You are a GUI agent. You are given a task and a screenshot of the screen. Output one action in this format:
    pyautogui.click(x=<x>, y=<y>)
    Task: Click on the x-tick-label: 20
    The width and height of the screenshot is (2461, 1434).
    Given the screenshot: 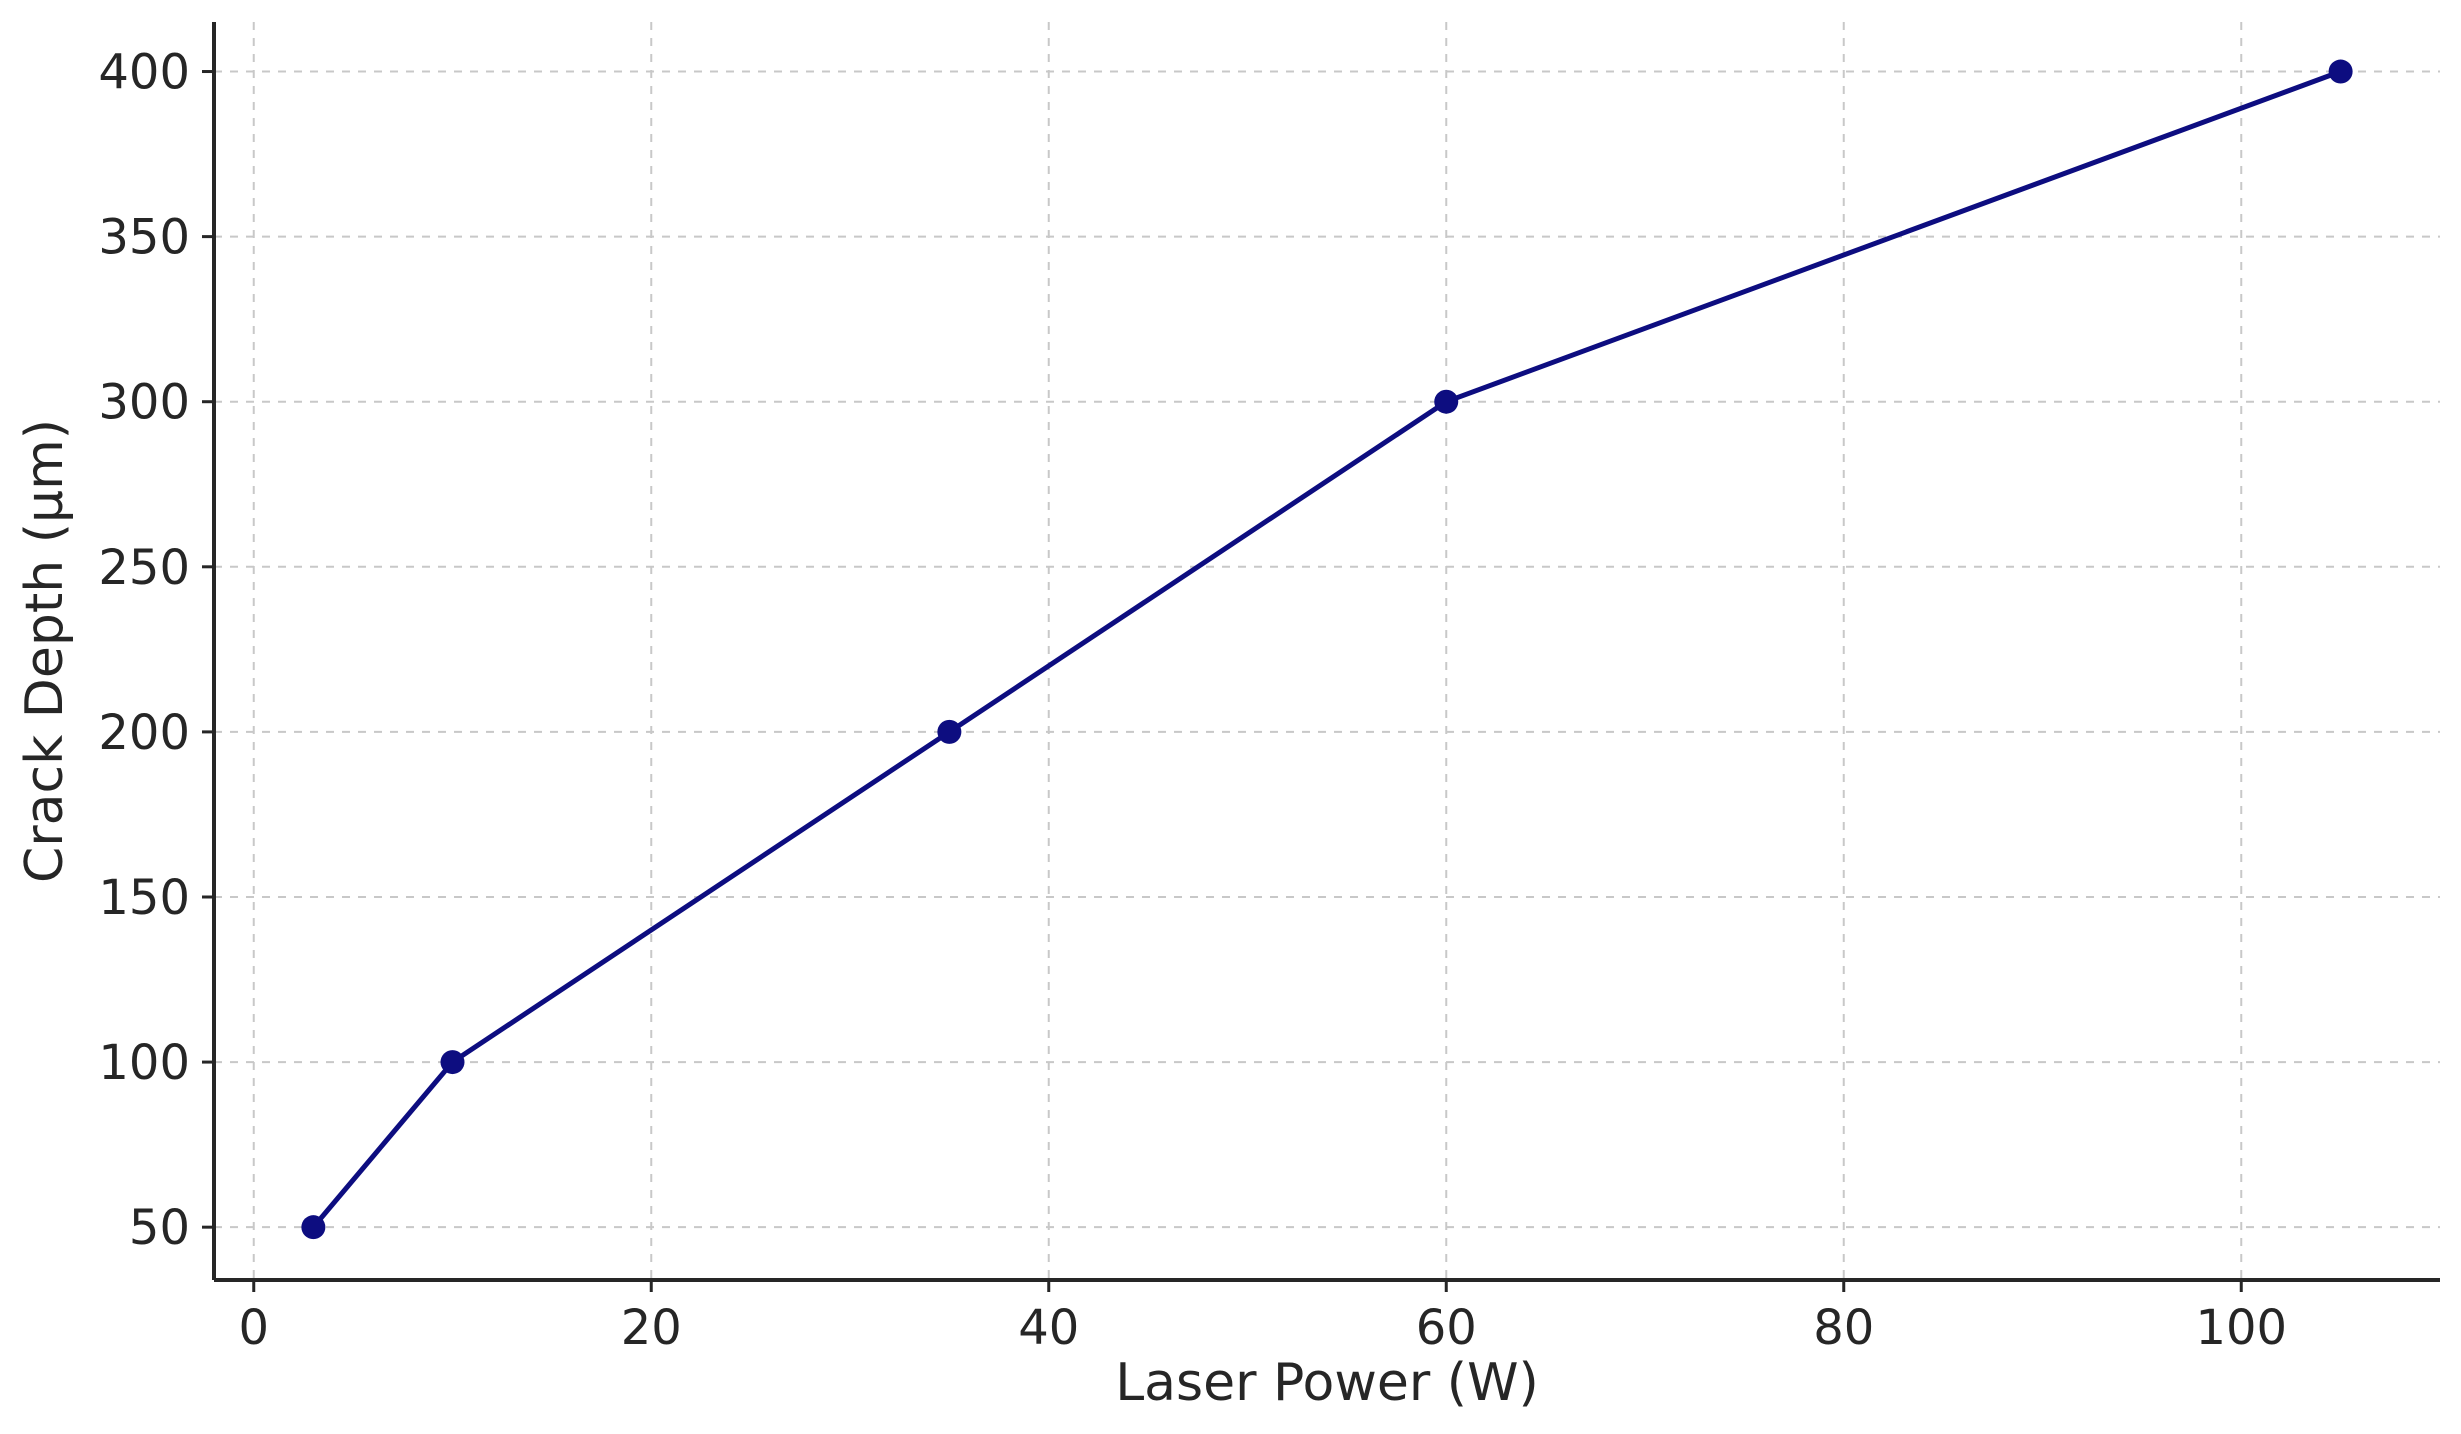 What is the action you would take?
    pyautogui.click(x=651, y=1328)
    